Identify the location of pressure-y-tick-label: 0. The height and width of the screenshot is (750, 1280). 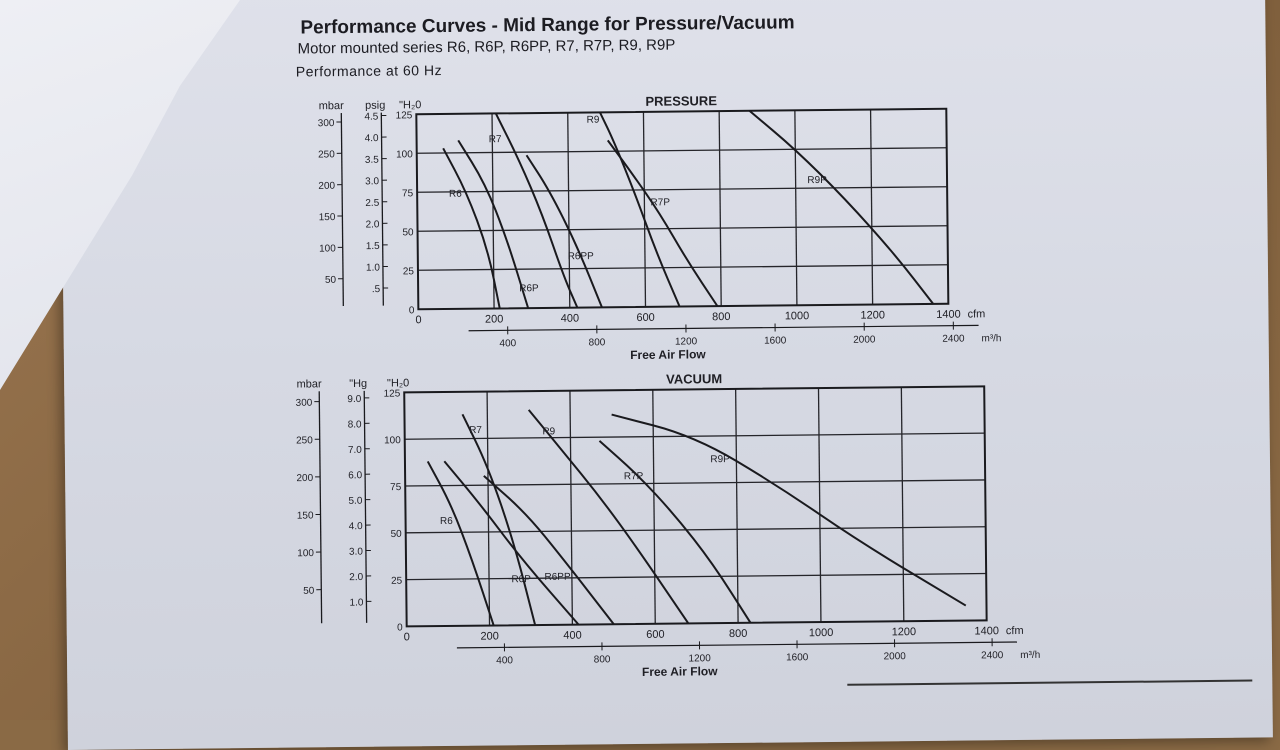
(412, 310).